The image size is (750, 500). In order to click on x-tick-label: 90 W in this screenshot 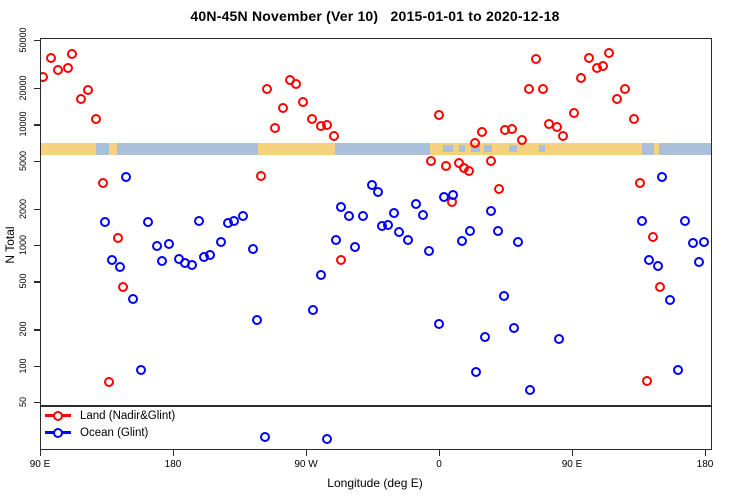, I will do `click(306, 464)`.